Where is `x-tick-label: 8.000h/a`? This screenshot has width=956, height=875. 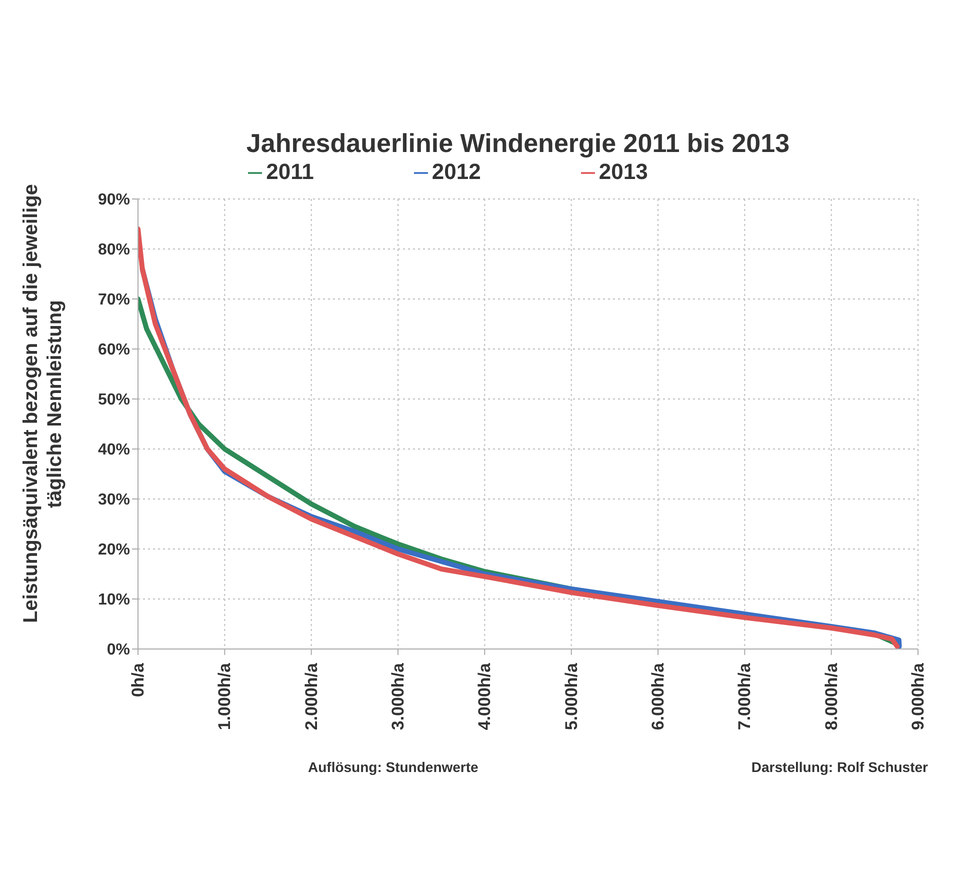 x-tick-label: 8.000h/a is located at coordinates (831, 696).